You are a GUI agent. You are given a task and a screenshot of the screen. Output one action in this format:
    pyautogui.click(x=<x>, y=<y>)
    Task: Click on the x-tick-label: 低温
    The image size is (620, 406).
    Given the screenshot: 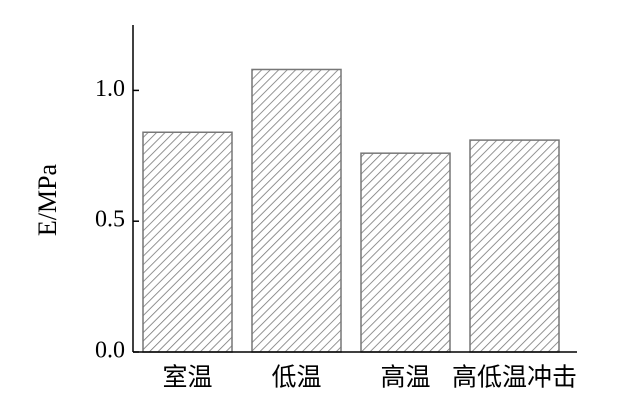 What is the action you would take?
    pyautogui.click(x=296, y=378)
    